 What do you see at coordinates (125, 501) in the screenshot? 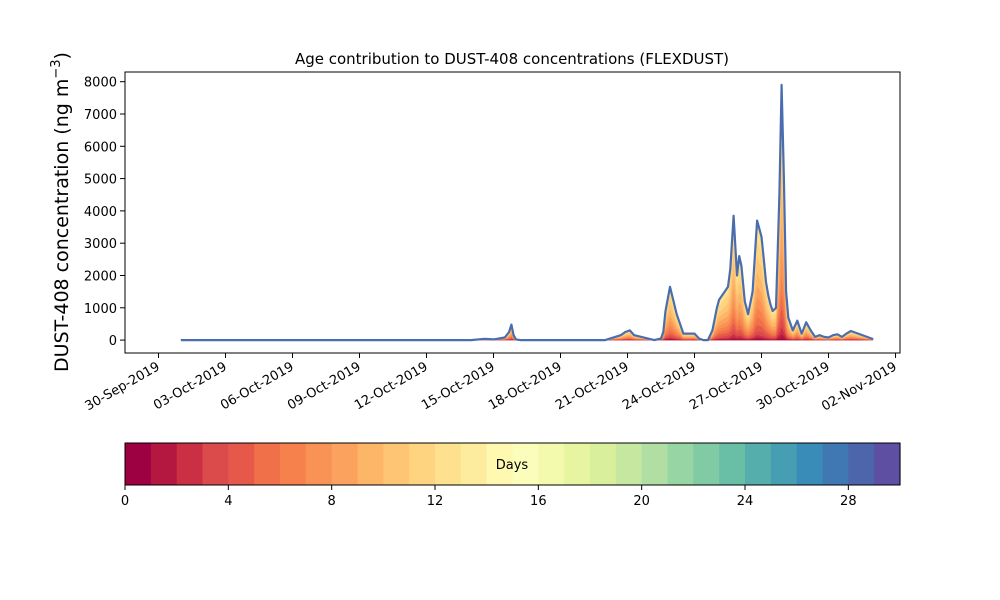
I see `colorbar-tick-label: 0` at bounding box center [125, 501].